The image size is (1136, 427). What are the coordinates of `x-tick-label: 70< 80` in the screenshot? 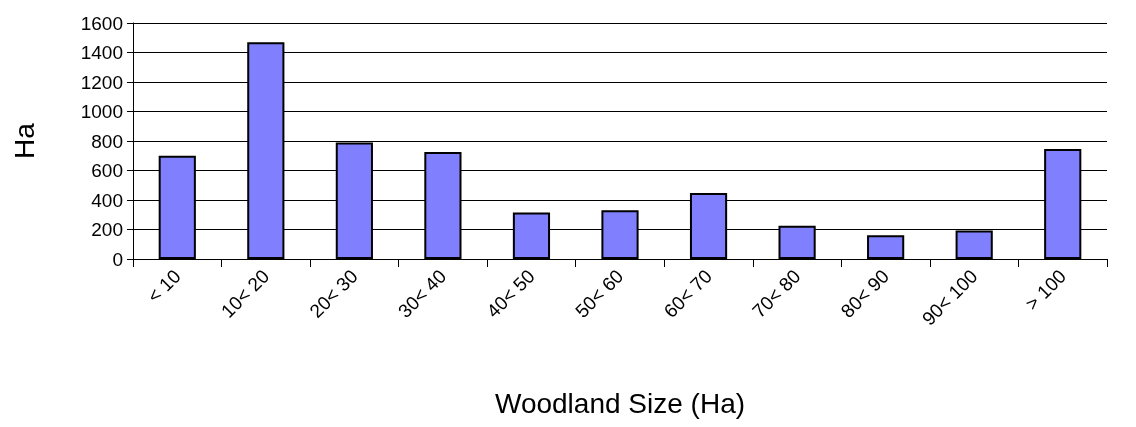 It's located at (776, 293).